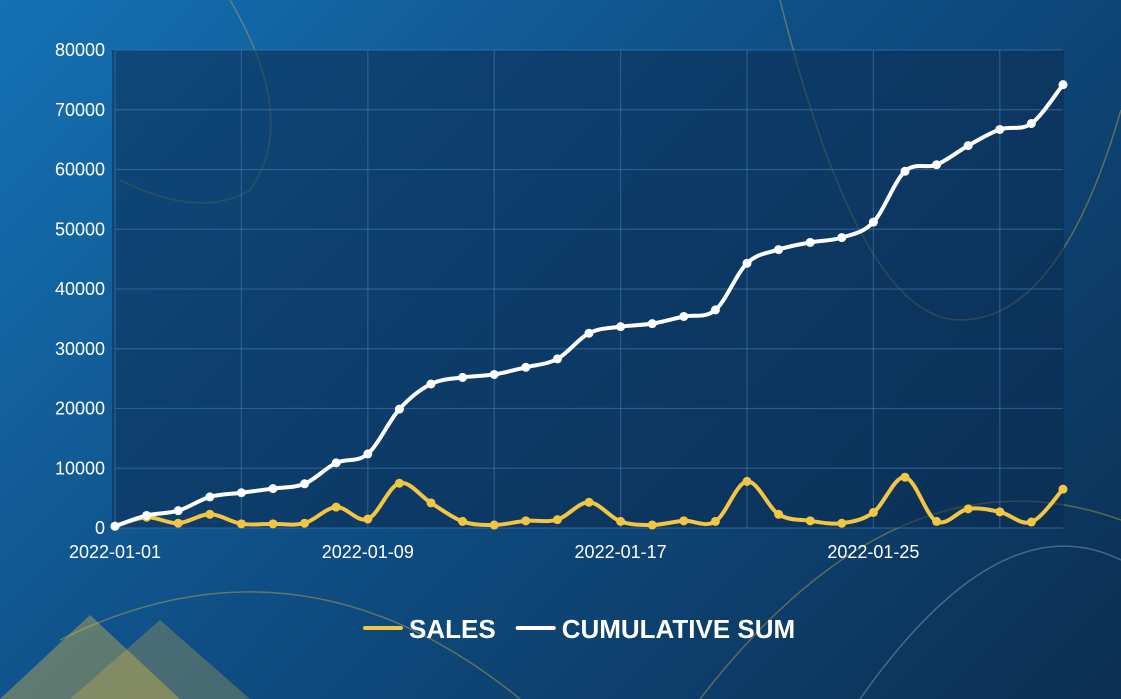  I want to click on y-tick-label: 70000, so click(80, 110).